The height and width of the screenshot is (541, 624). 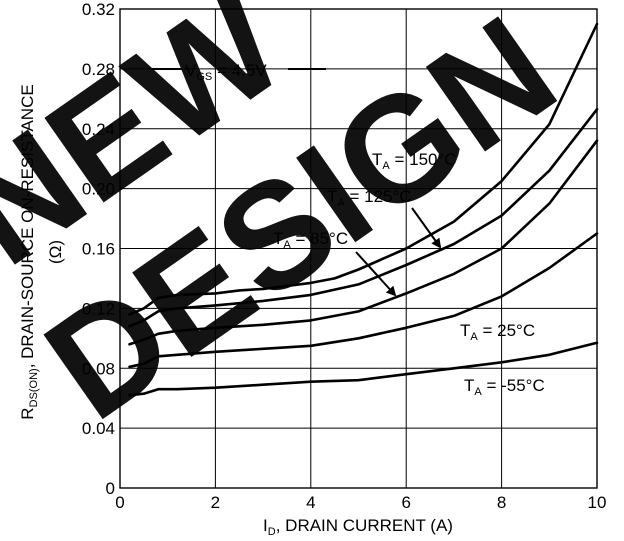 What do you see at coordinates (98, 249) in the screenshot?
I see `y-tick-label: 0.16` at bounding box center [98, 249].